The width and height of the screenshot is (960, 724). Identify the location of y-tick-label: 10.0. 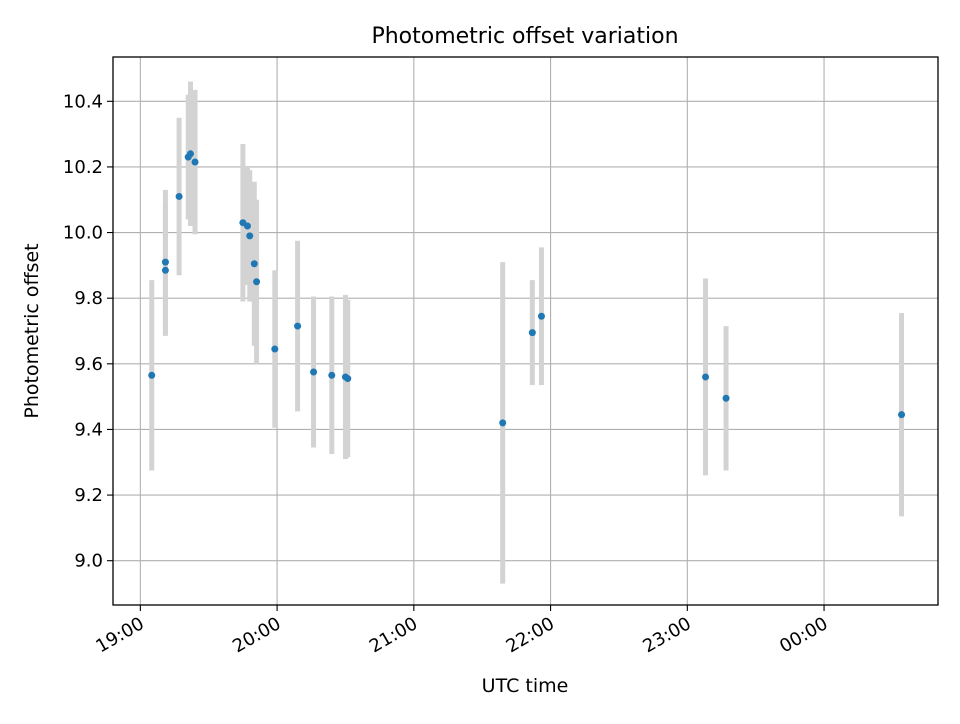
(83, 233).